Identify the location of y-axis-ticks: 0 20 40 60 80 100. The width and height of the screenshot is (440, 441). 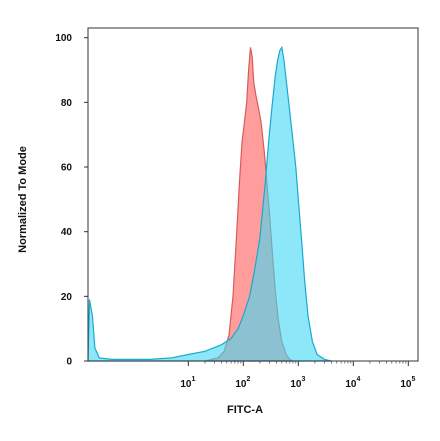
(71, 200).